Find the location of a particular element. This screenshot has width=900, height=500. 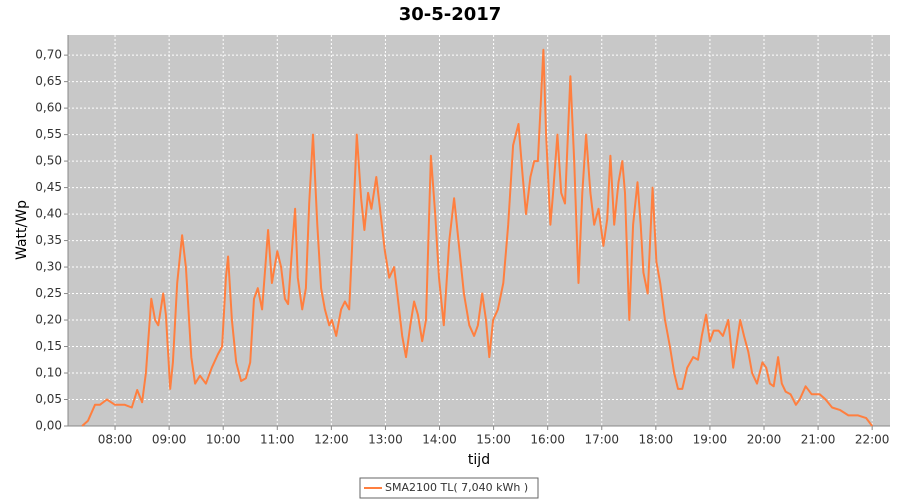

y-tick-label: 0,20 is located at coordinates (48, 320).